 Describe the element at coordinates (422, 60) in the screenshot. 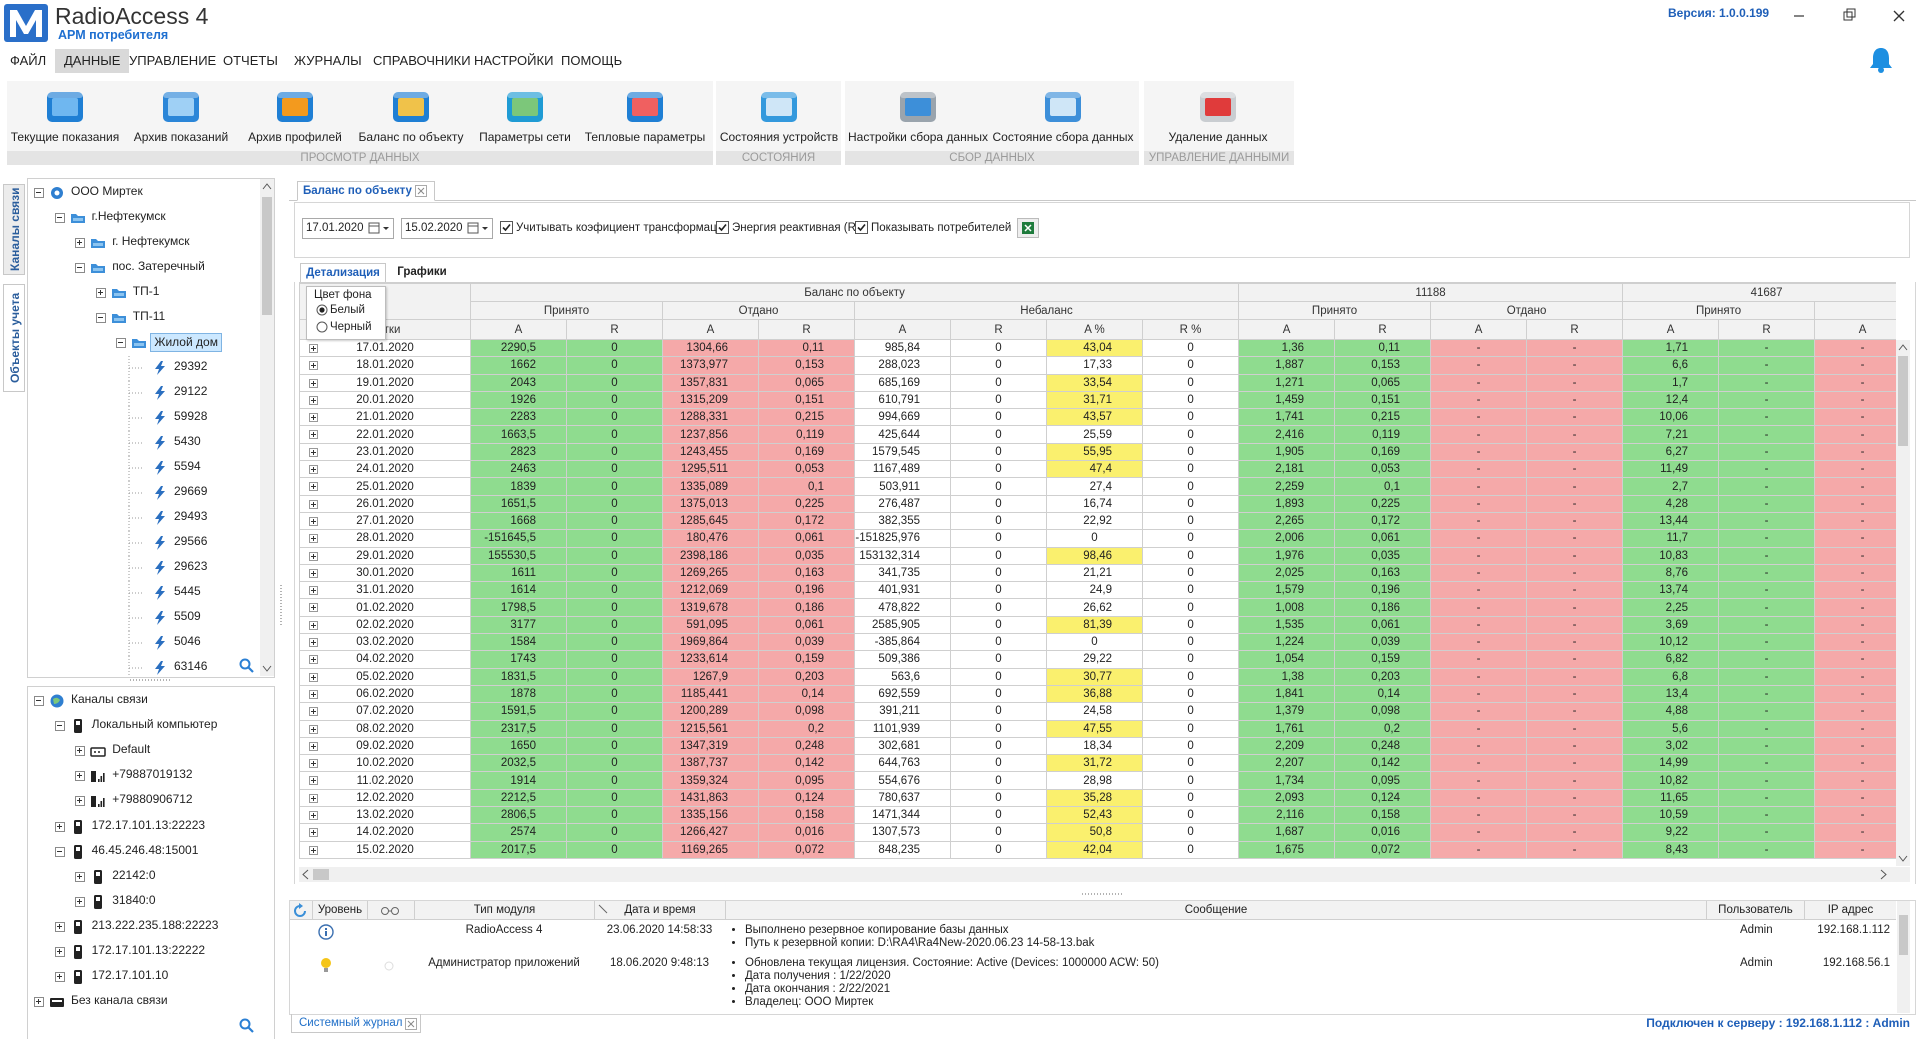

I see `menu-item: СПРАВОЧНИКИ` at that location.